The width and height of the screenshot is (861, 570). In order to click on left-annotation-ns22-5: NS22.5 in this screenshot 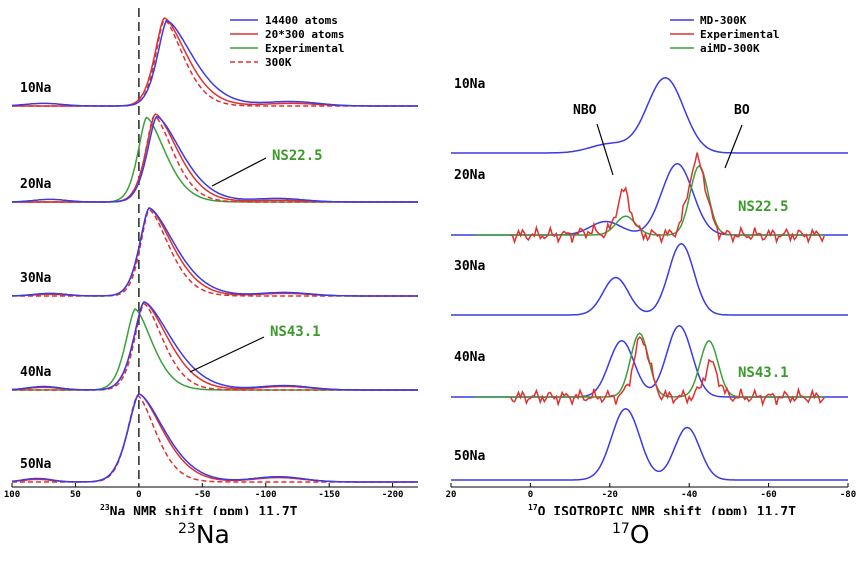, I will do `click(297, 156)`.